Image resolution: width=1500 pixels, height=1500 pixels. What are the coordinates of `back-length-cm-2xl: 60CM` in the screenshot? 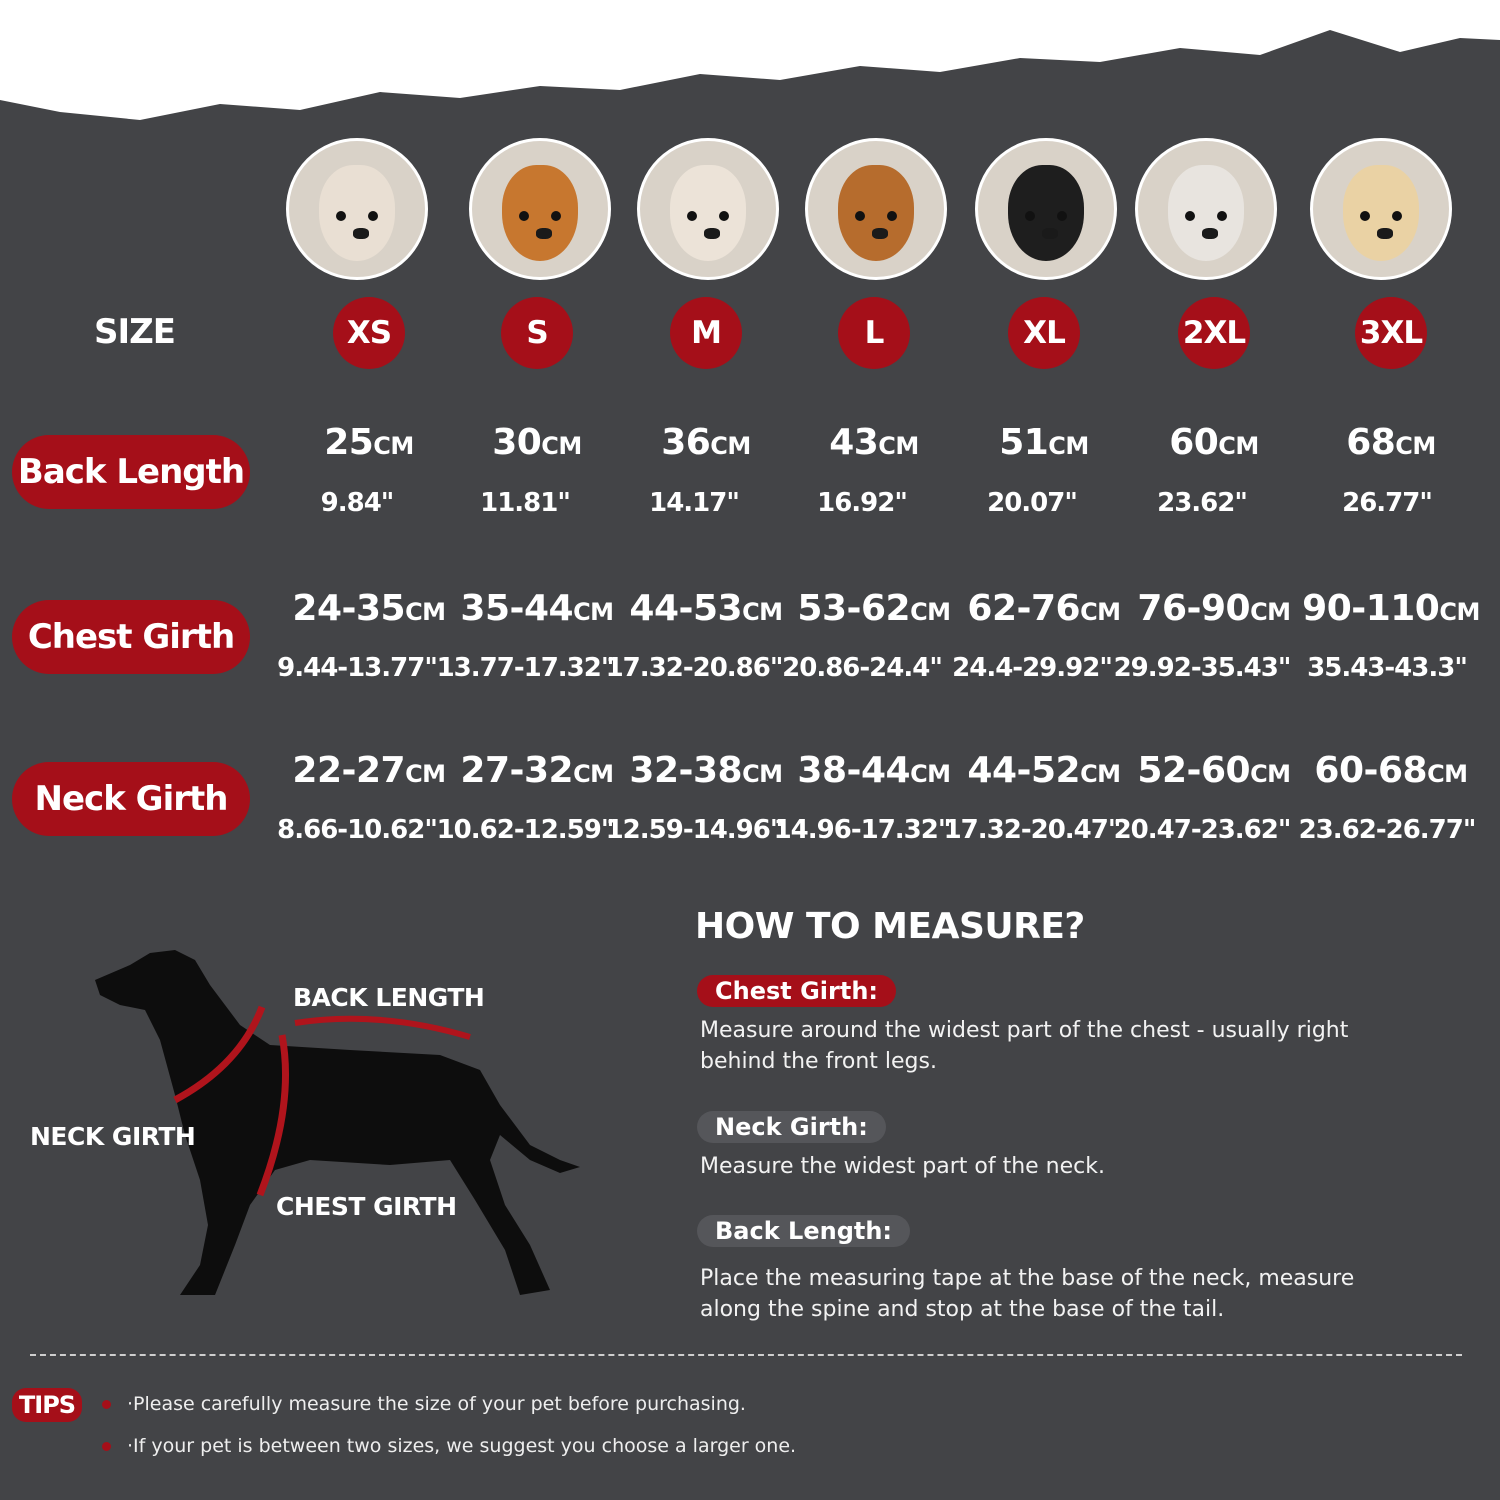 It's located at (1214, 442).